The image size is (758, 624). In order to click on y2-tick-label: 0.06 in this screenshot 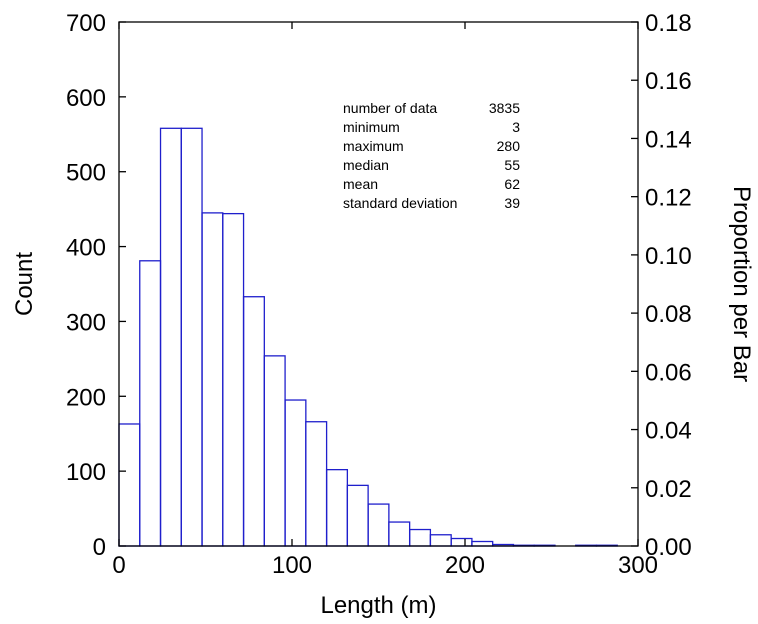, I will do `click(668, 372)`.